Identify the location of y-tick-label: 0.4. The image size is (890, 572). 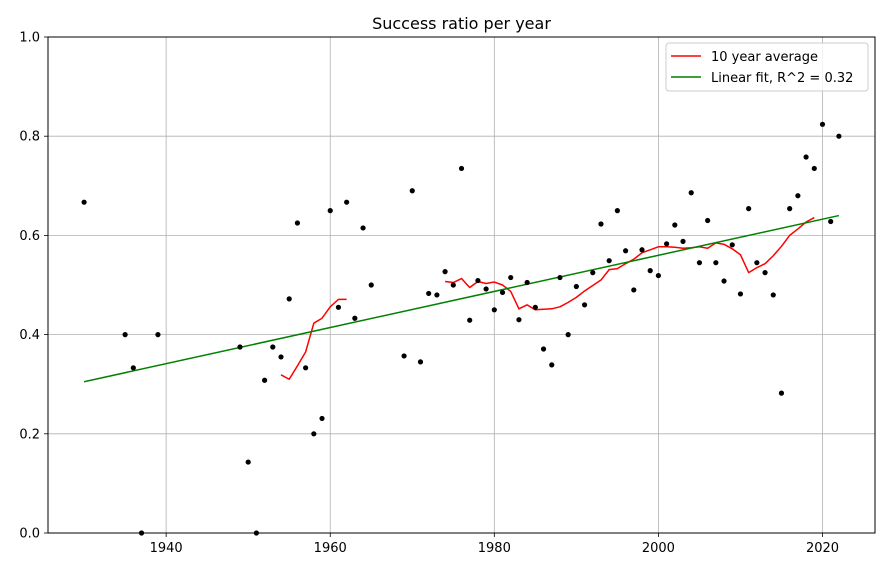
(29, 335).